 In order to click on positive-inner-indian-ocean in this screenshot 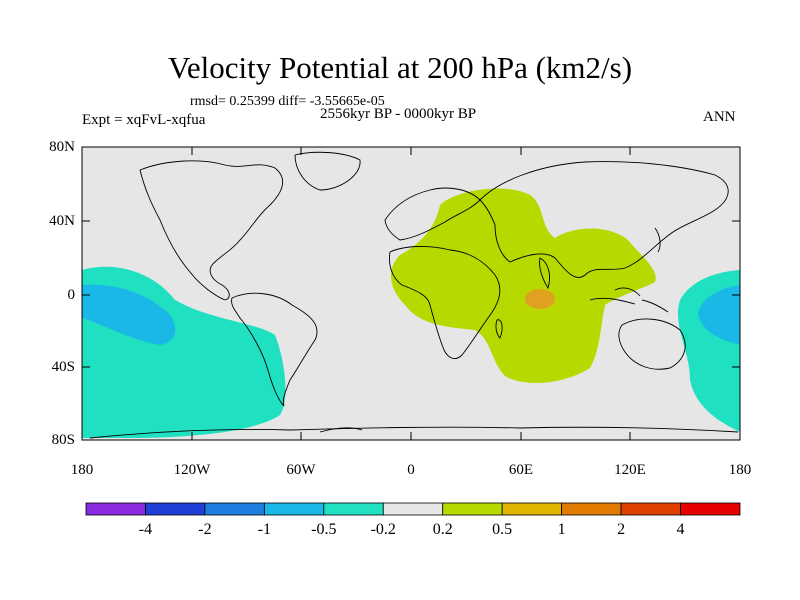, I will do `click(540, 299)`.